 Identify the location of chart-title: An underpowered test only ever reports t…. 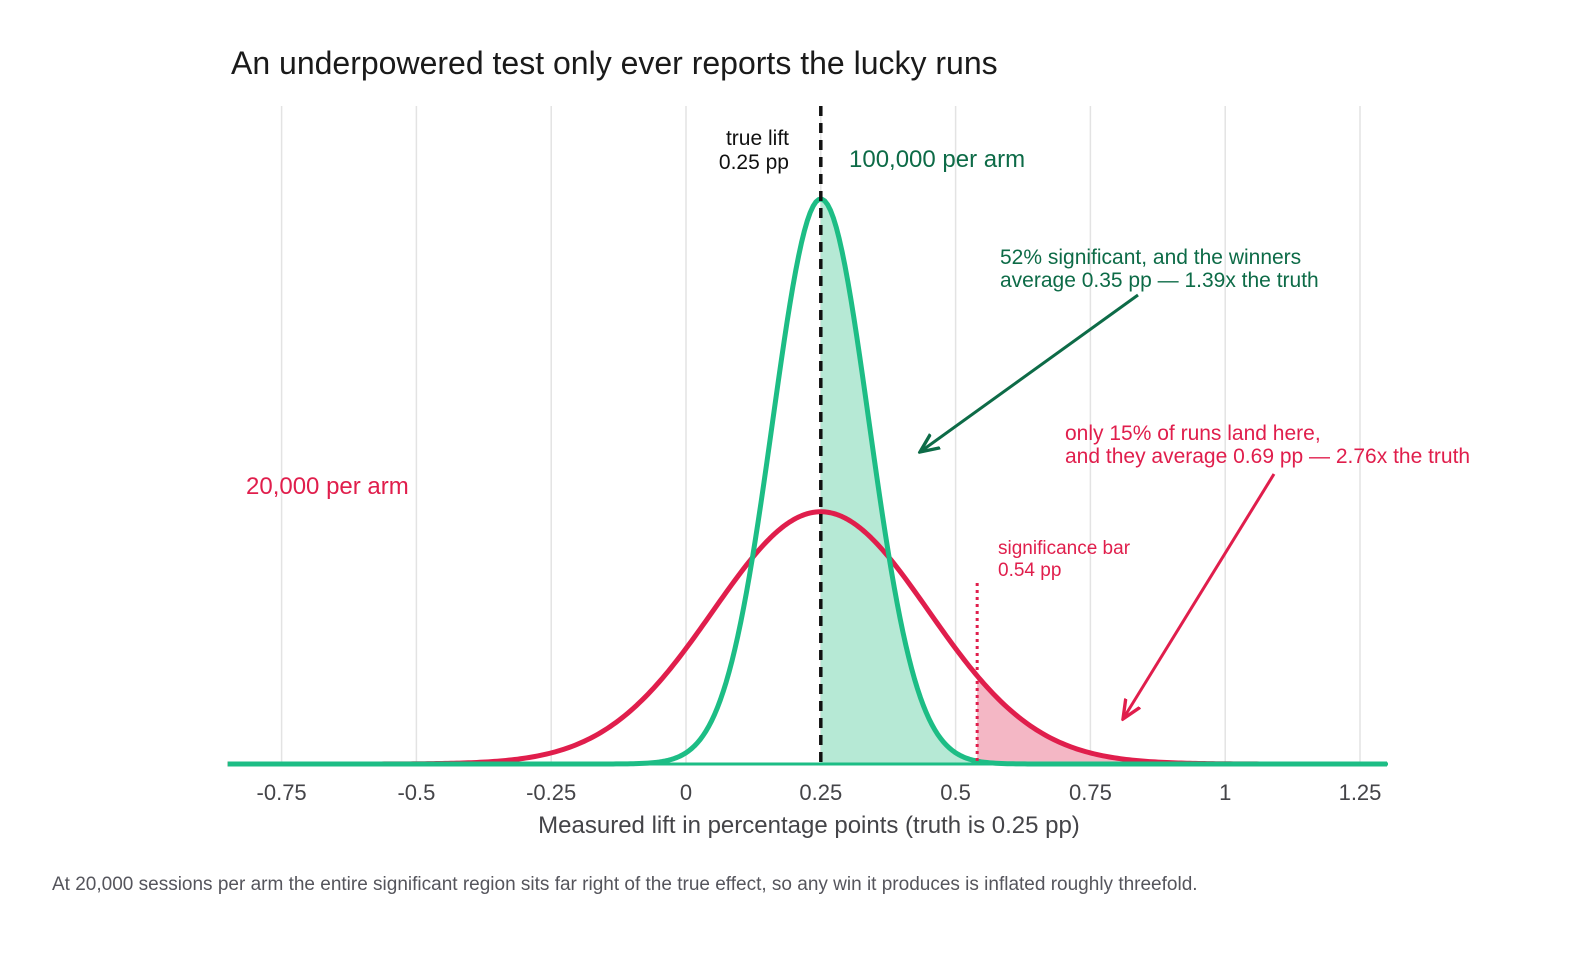
(614, 63).